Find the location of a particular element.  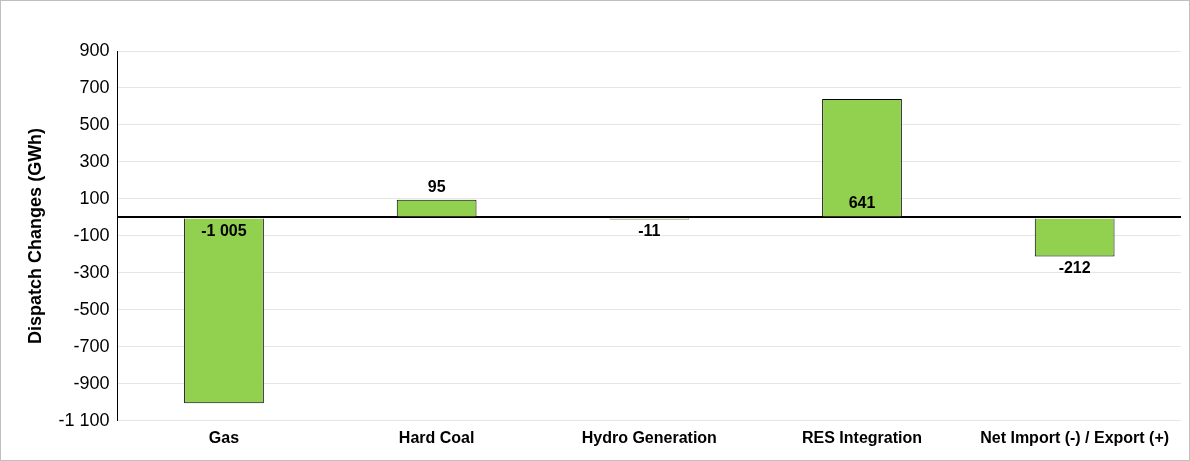

data-label: 95 is located at coordinates (436, 187).